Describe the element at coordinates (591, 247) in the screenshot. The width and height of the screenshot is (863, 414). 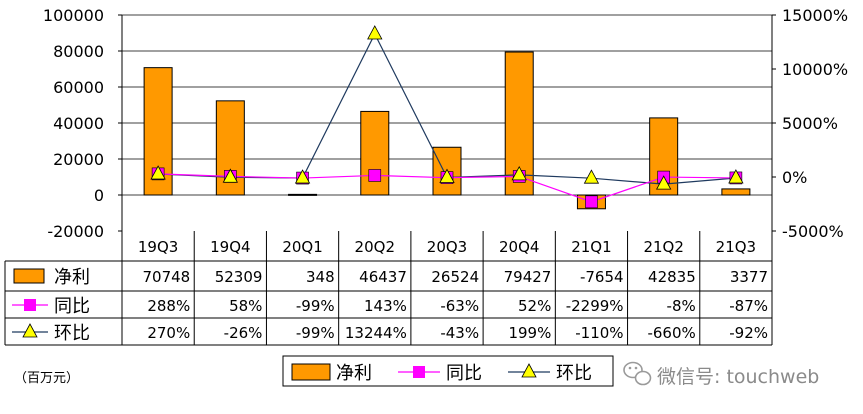
I see `category-label: 21Q1` at that location.